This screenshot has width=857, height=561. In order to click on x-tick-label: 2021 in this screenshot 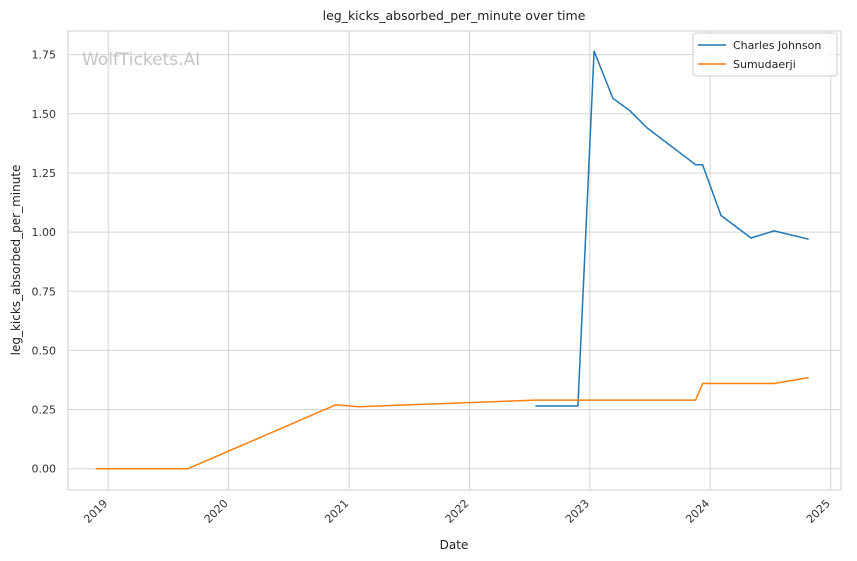, I will do `click(336, 511)`.